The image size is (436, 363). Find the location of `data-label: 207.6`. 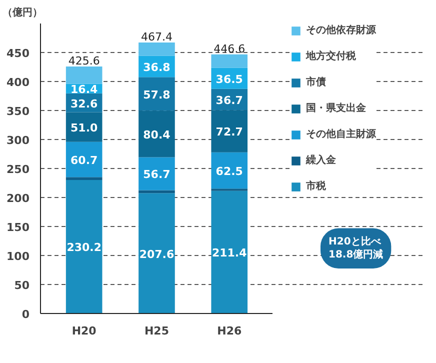

data-label: 207.6 is located at coordinates (156, 254).